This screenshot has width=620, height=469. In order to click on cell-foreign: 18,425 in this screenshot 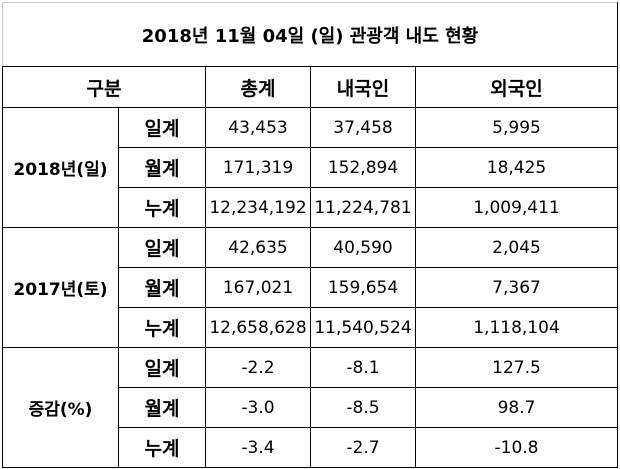, I will do `click(516, 167)`.